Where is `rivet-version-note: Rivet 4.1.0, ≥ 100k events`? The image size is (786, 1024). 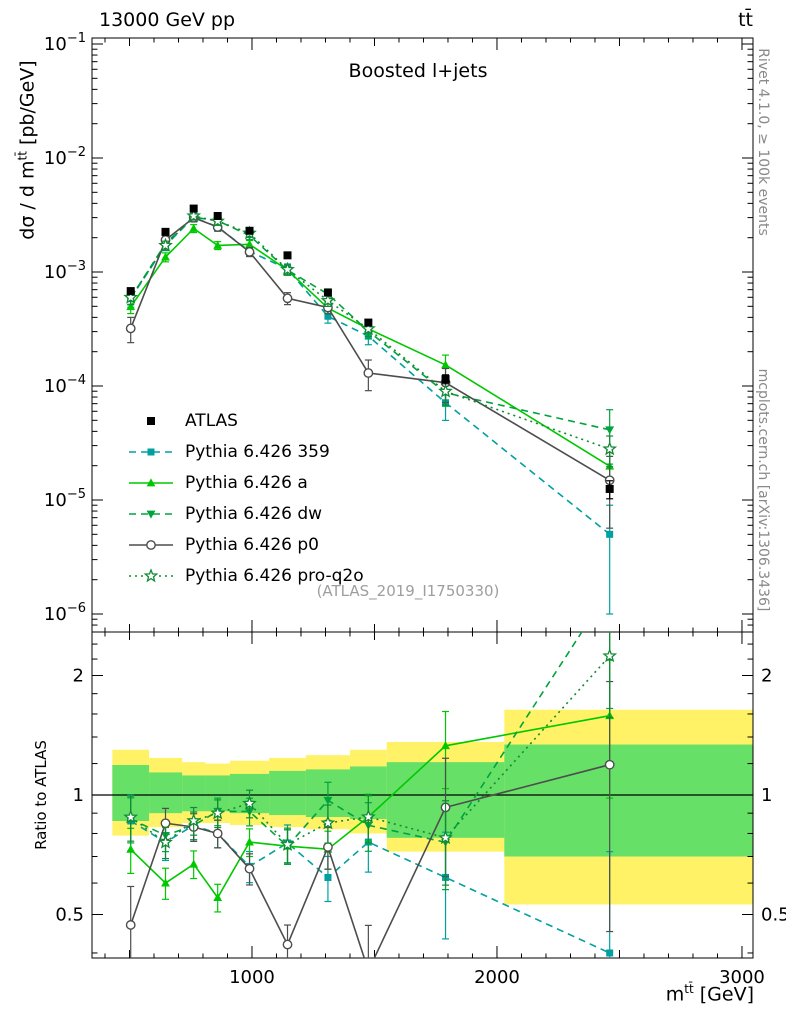
rivet-version-note: Rivet 4.1.0, ≥ 100k events is located at coordinates (763, 142).